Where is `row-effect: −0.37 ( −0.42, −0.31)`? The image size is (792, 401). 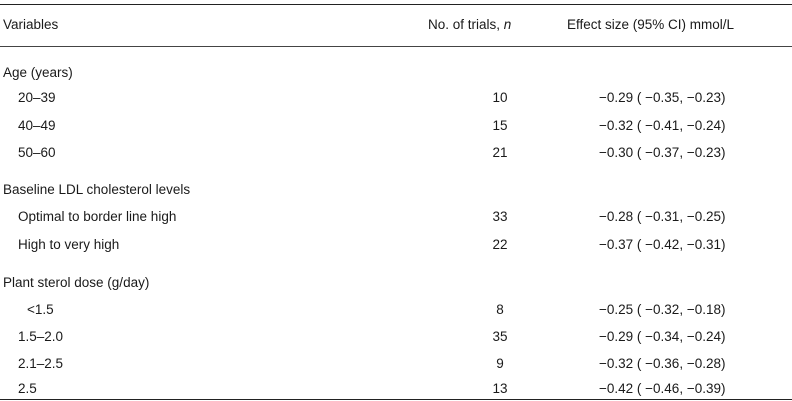
row-effect: −0.37 ( −0.42, −0.31) is located at coordinates (662, 244).